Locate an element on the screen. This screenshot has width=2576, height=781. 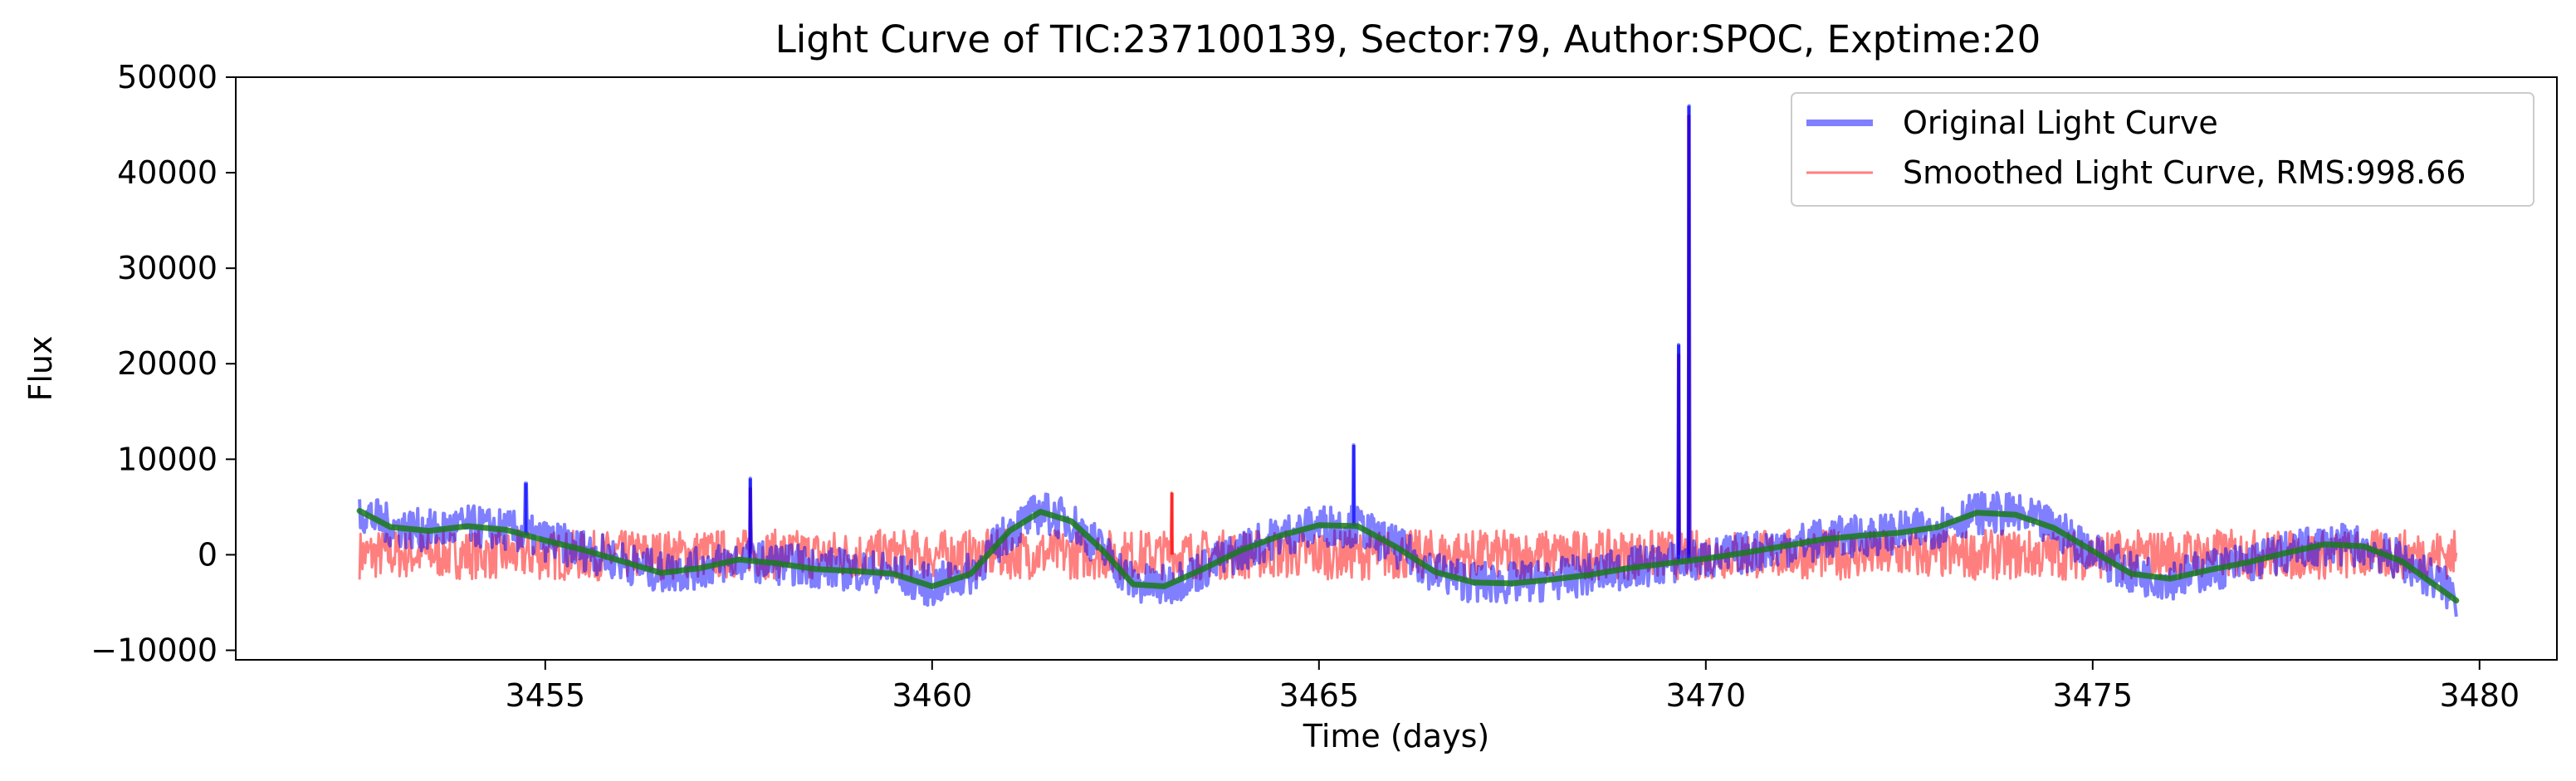
series-trend-line is located at coordinates (1408, 556).